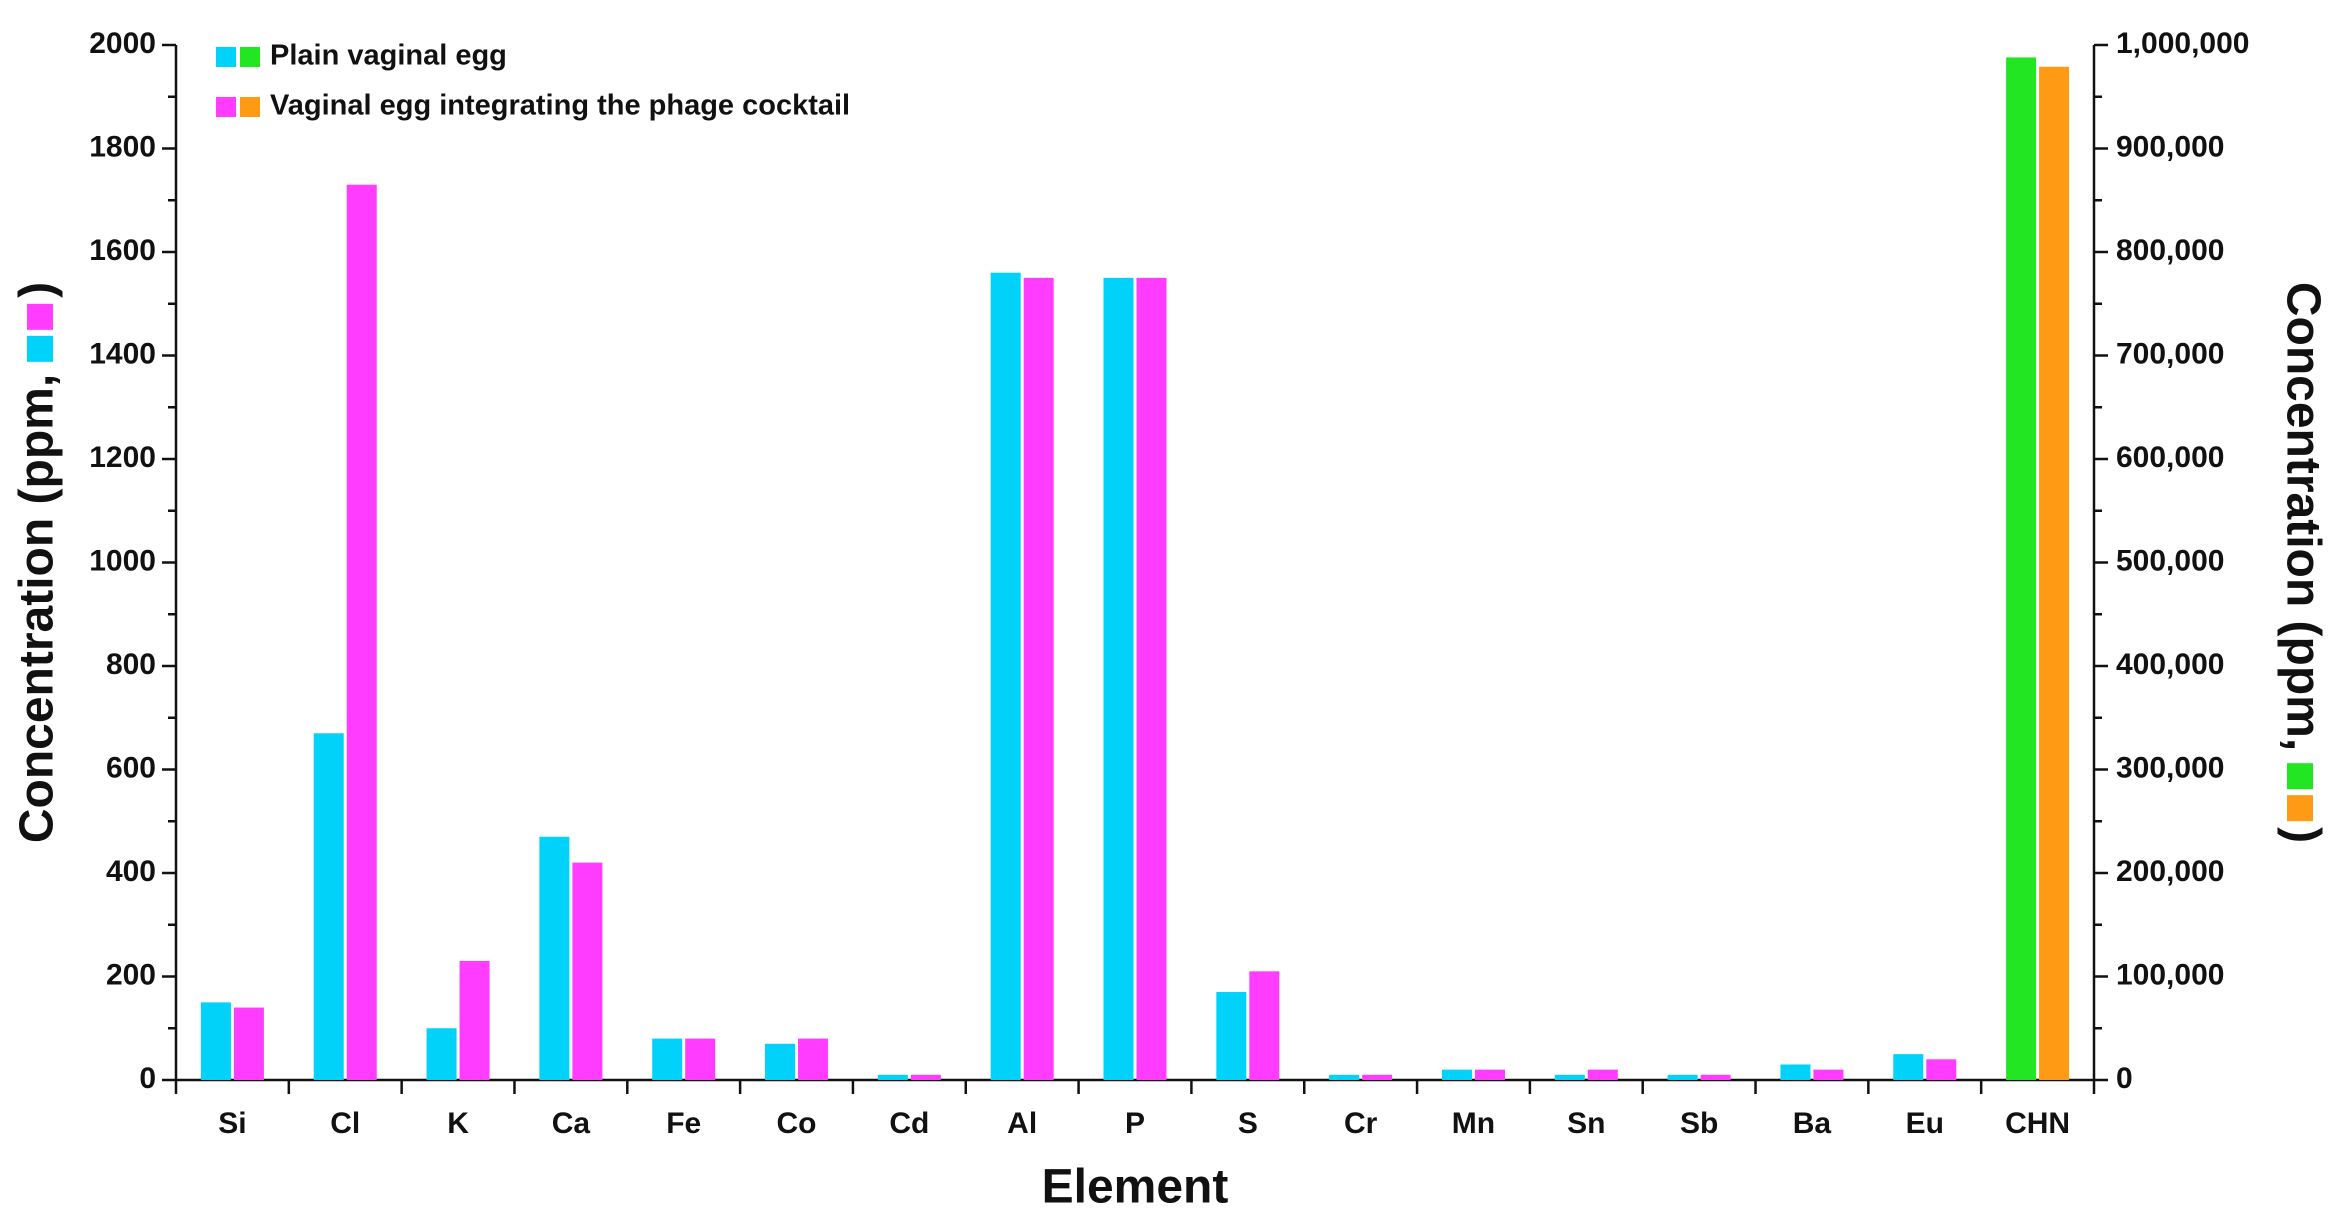  I want to click on y-tick-label: 0, so click(147, 1078).